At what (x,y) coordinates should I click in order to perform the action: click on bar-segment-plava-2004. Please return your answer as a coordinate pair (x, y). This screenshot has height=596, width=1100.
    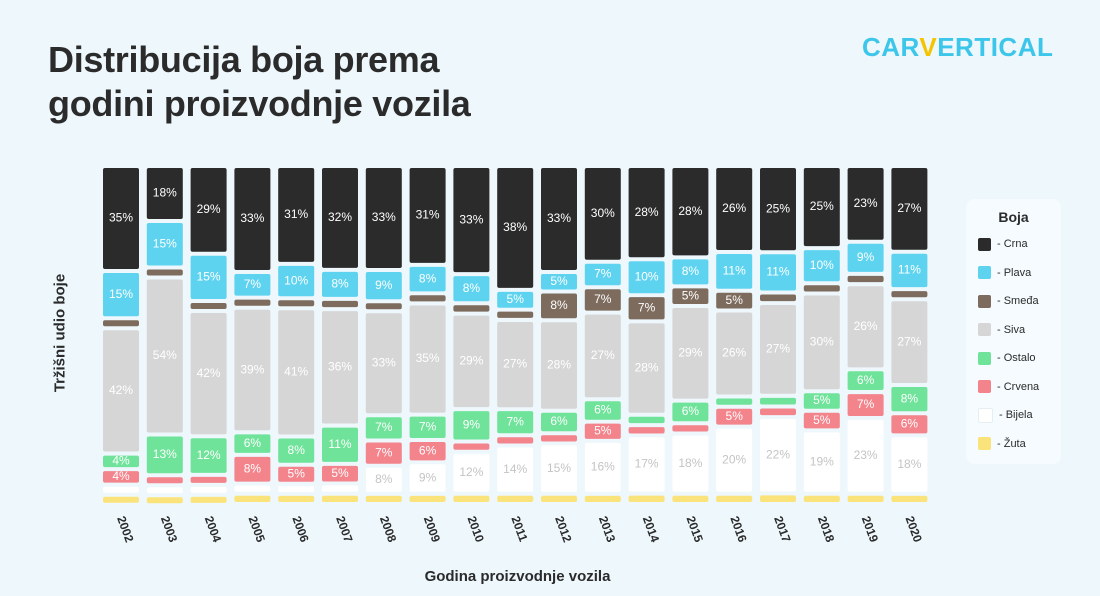
    Looking at the image, I should click on (208, 277).